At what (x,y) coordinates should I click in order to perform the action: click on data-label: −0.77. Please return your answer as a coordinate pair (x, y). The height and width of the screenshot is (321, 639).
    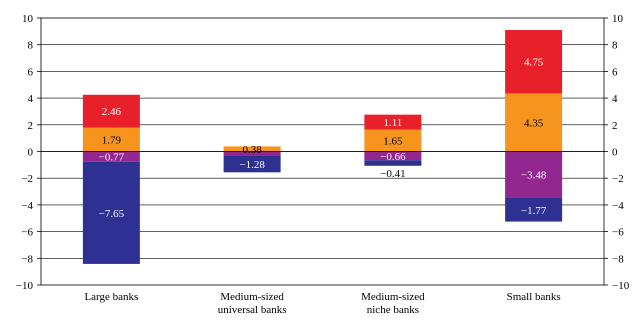
    Looking at the image, I should click on (112, 158).